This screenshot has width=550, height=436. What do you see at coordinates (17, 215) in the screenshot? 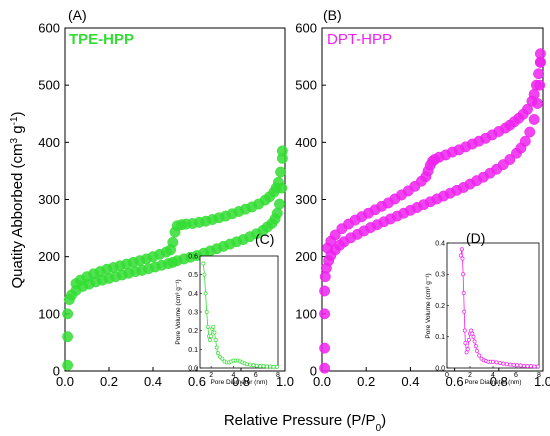
I see `y-axis-label-main: Quatity Abborbed (cm` at bounding box center [17, 215].